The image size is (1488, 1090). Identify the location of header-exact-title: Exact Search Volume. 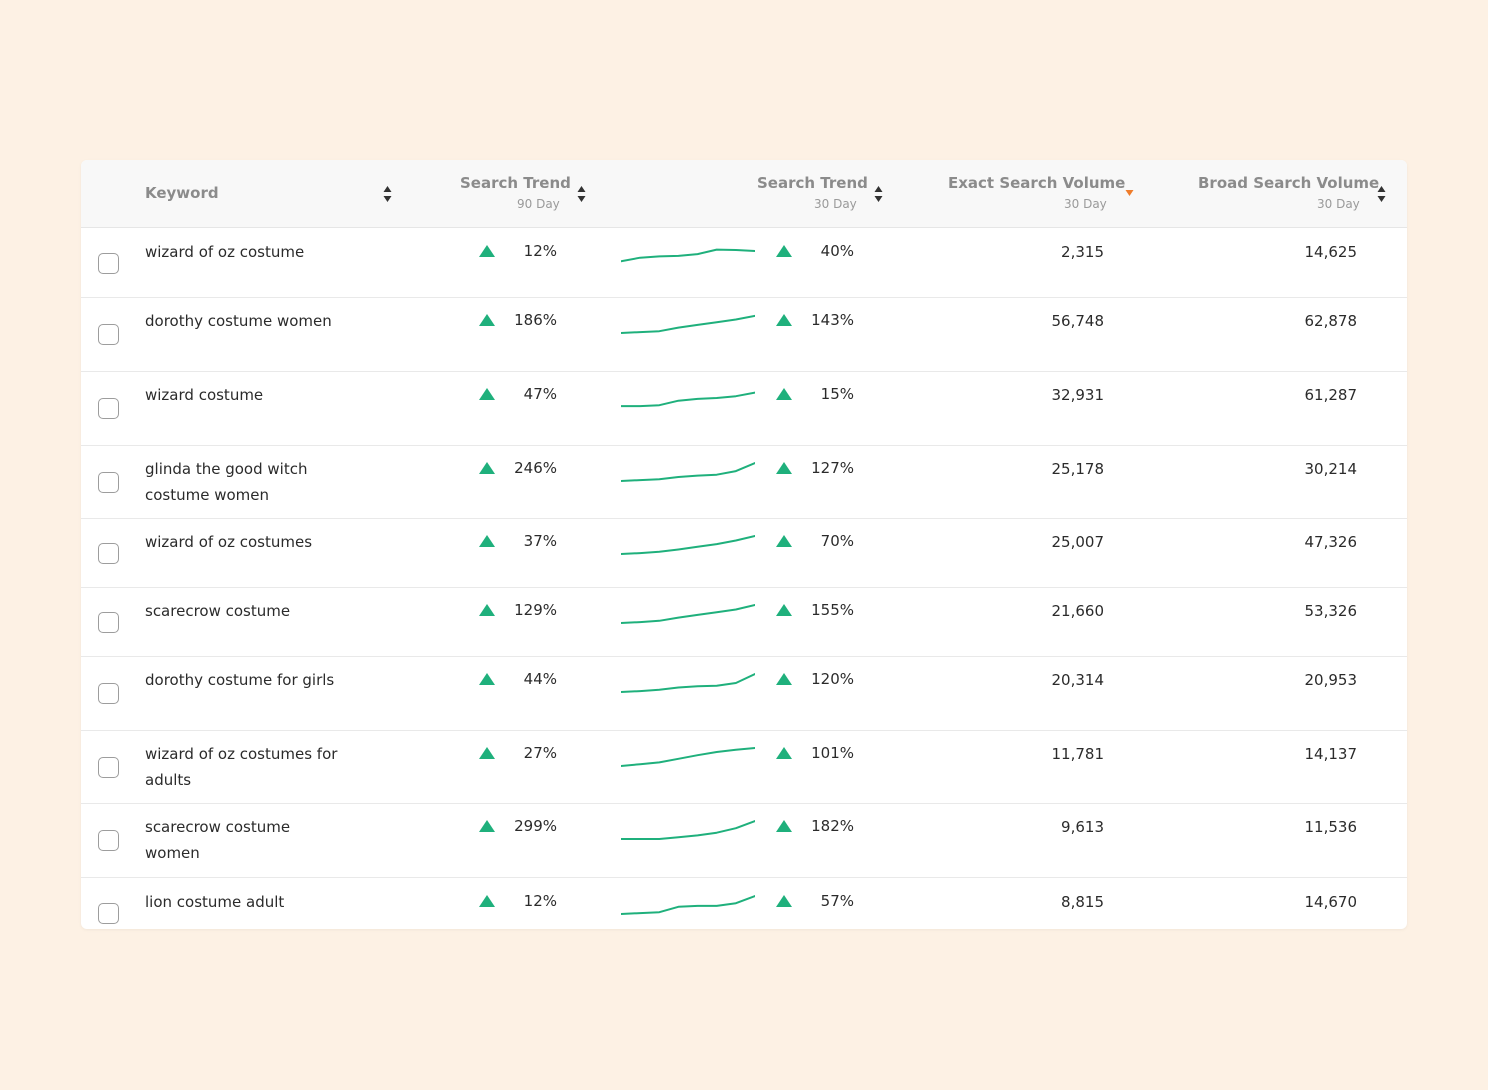
(1037, 183).